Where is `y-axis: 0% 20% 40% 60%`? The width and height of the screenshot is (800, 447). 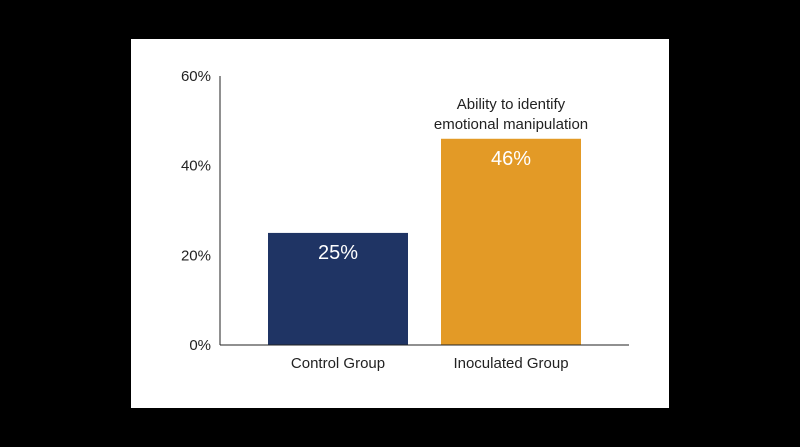 y-axis: 0% 20% 40% 60% is located at coordinates (201, 211).